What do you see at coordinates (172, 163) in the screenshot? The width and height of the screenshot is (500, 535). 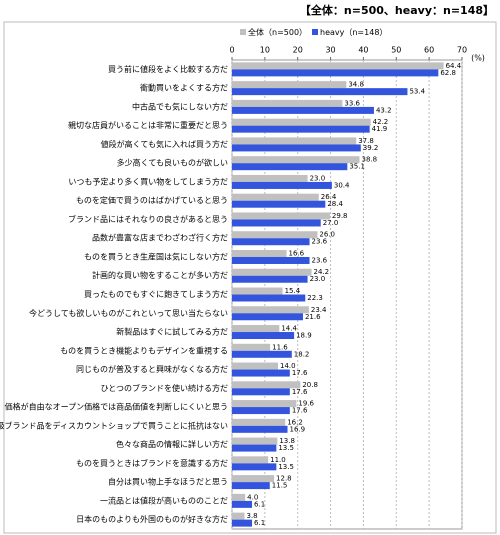 I see `y-tick-label: 多少高くても良いものが欲しい` at bounding box center [172, 163].